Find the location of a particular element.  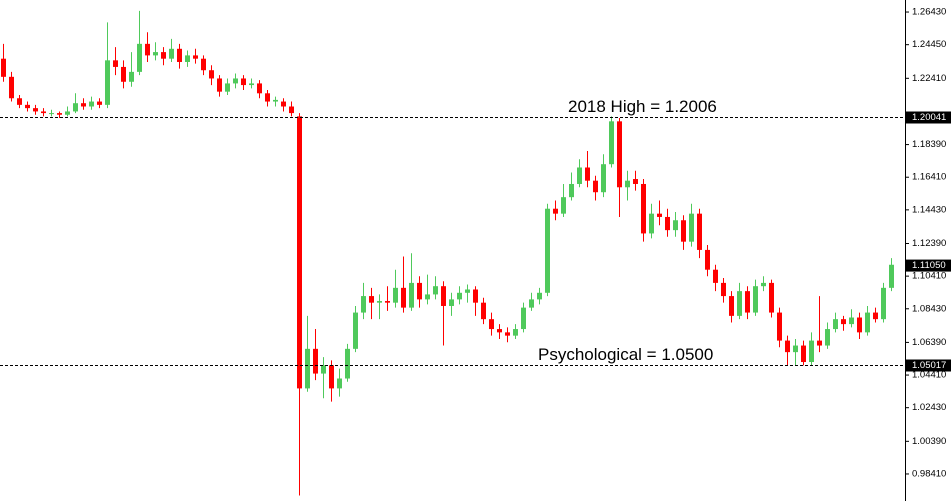

y-tick-label: 1.08430 is located at coordinates (929, 308).